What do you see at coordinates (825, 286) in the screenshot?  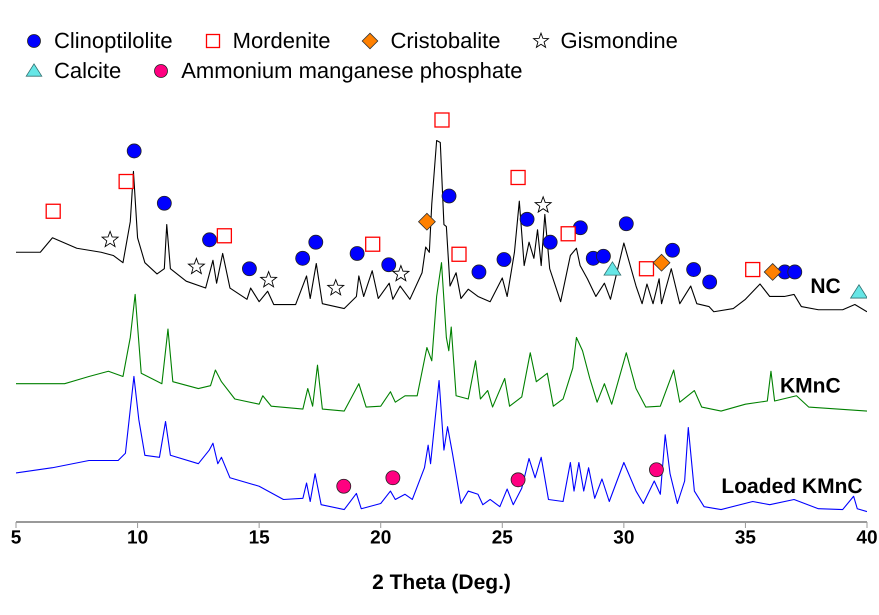 I see `series-label: NC` at bounding box center [825, 286].